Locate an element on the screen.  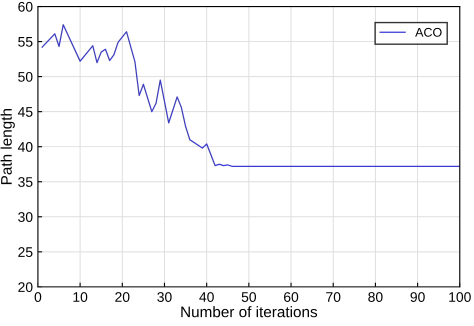
y-tick-label: 40 is located at coordinates (25, 147).